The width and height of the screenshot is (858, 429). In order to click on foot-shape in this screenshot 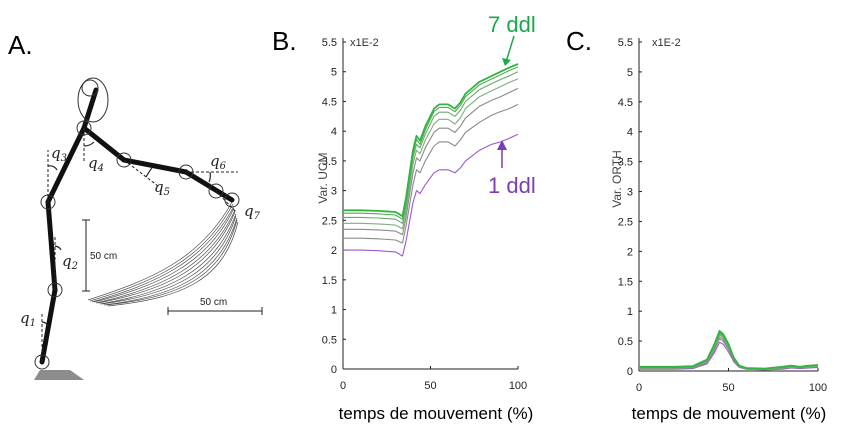, I will do `click(59, 375)`.